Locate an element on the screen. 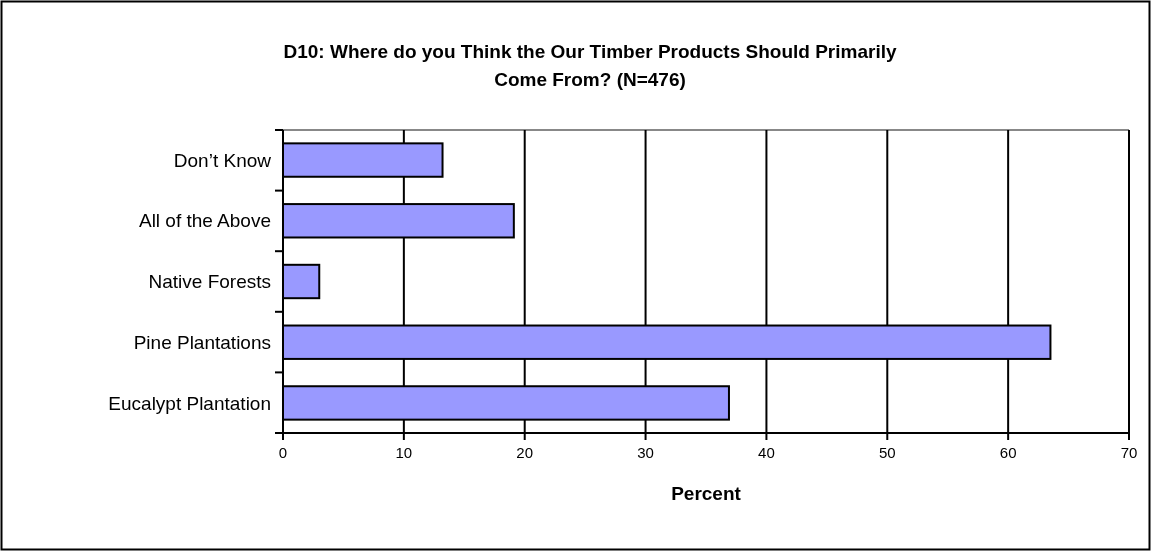 Image resolution: width=1151 pixels, height=551 pixels. x-tick-label: 0 is located at coordinates (283, 452).